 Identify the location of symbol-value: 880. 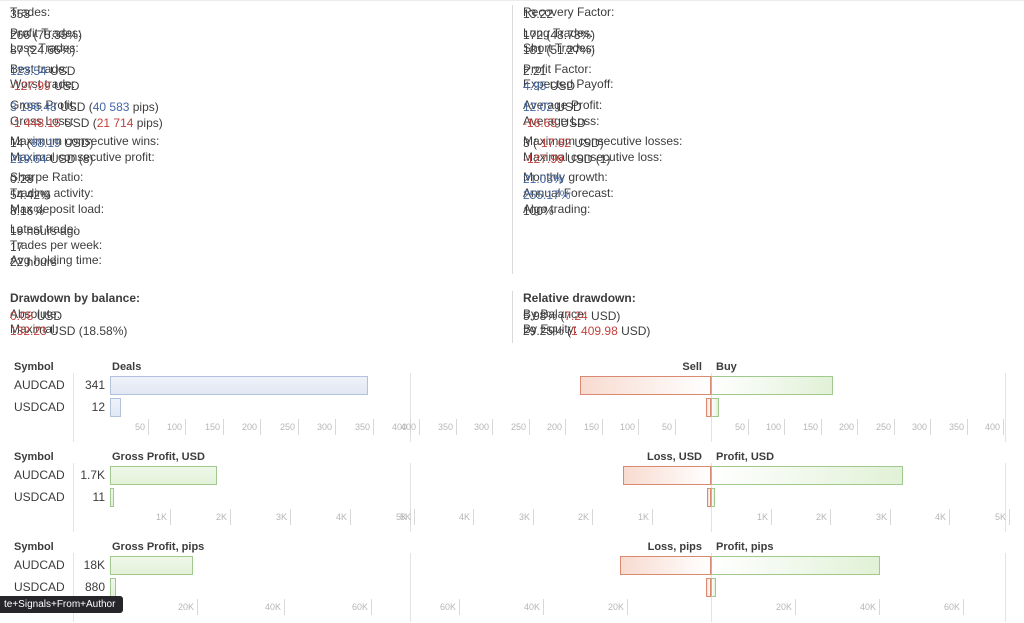
(94, 586).